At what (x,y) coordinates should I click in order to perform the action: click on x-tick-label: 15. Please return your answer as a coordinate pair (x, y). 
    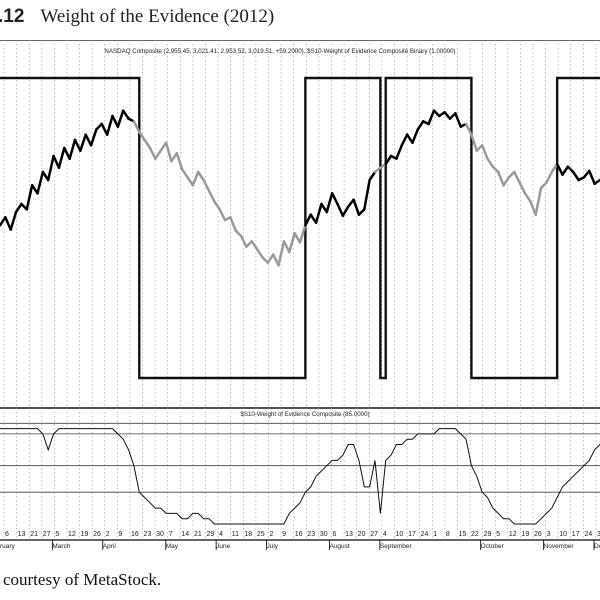
    Looking at the image, I should click on (462, 534).